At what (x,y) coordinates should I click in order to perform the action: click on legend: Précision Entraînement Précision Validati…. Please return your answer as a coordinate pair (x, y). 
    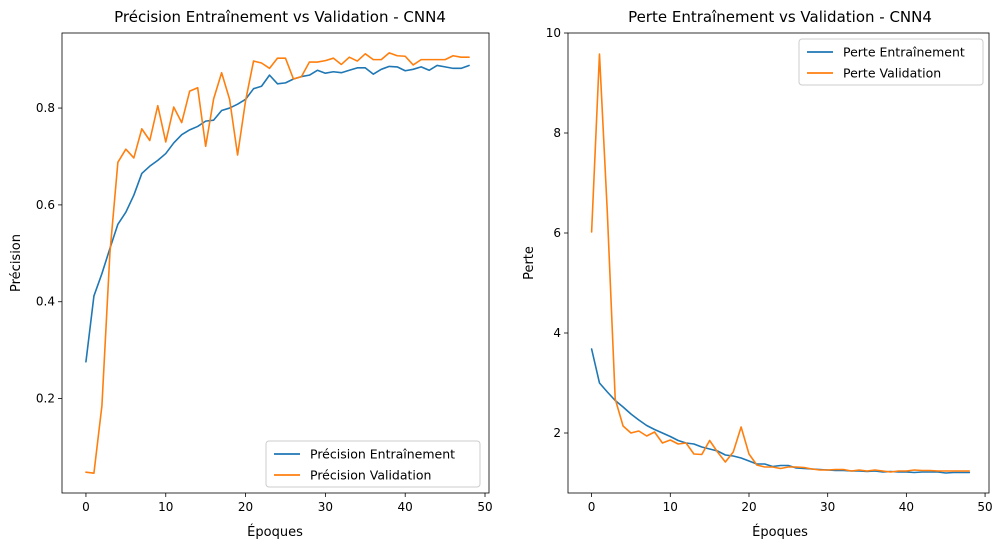
    Looking at the image, I should click on (373, 464).